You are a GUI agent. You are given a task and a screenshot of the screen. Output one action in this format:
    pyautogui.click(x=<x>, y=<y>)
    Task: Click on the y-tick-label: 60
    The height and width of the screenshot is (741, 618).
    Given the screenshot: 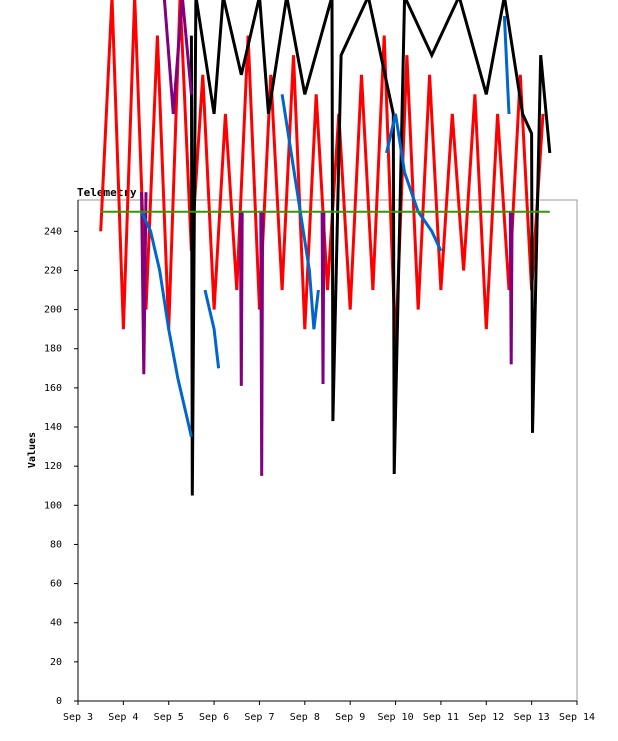 What is the action you would take?
    pyautogui.click(x=56, y=584)
    